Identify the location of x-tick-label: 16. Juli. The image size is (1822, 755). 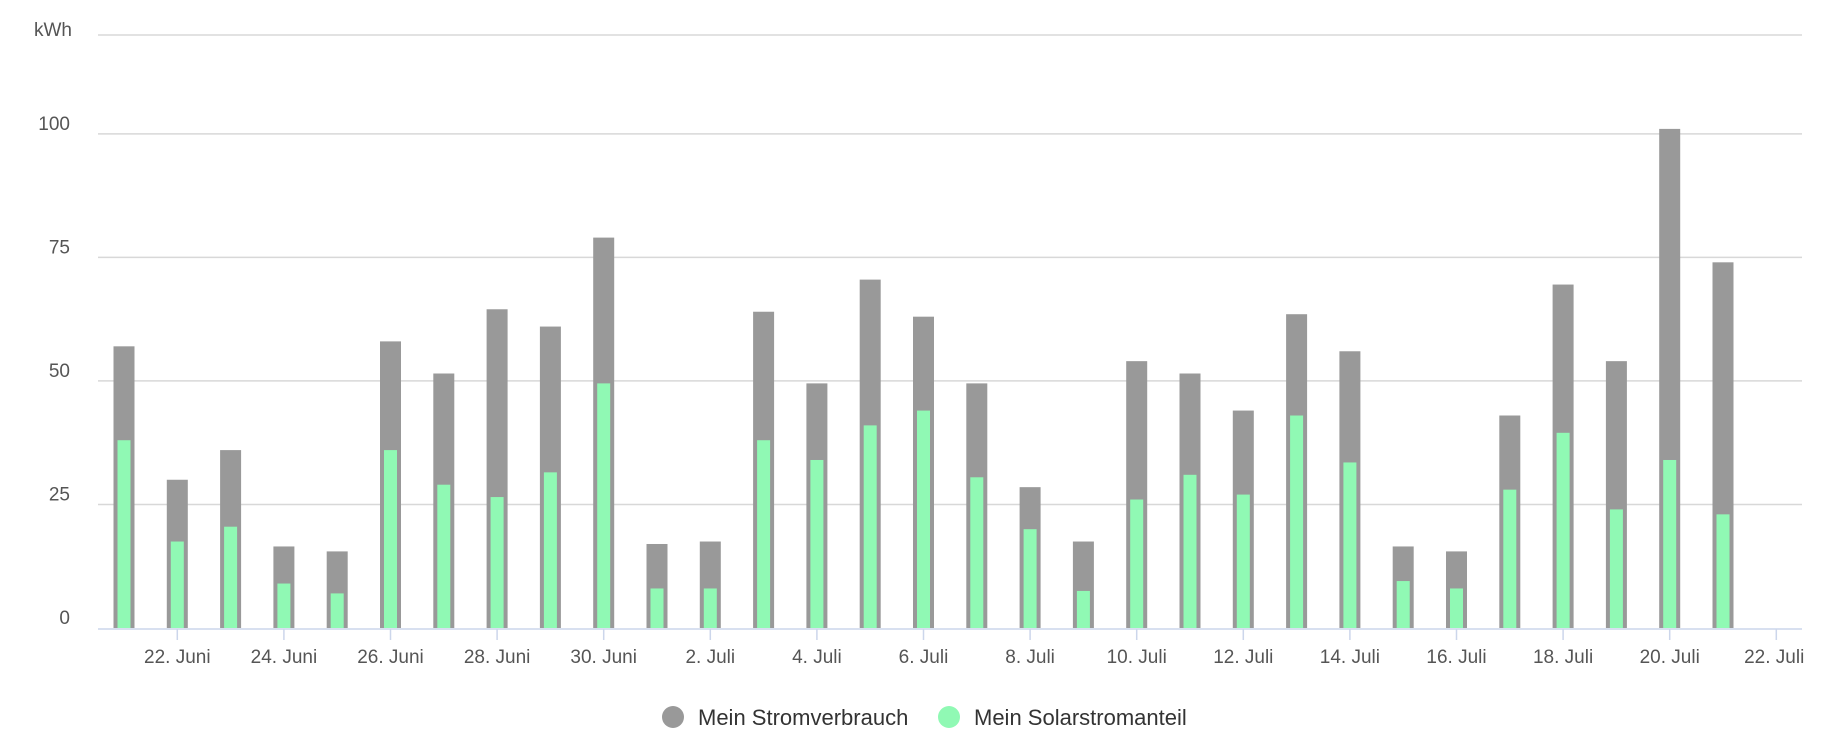
(1456, 657).